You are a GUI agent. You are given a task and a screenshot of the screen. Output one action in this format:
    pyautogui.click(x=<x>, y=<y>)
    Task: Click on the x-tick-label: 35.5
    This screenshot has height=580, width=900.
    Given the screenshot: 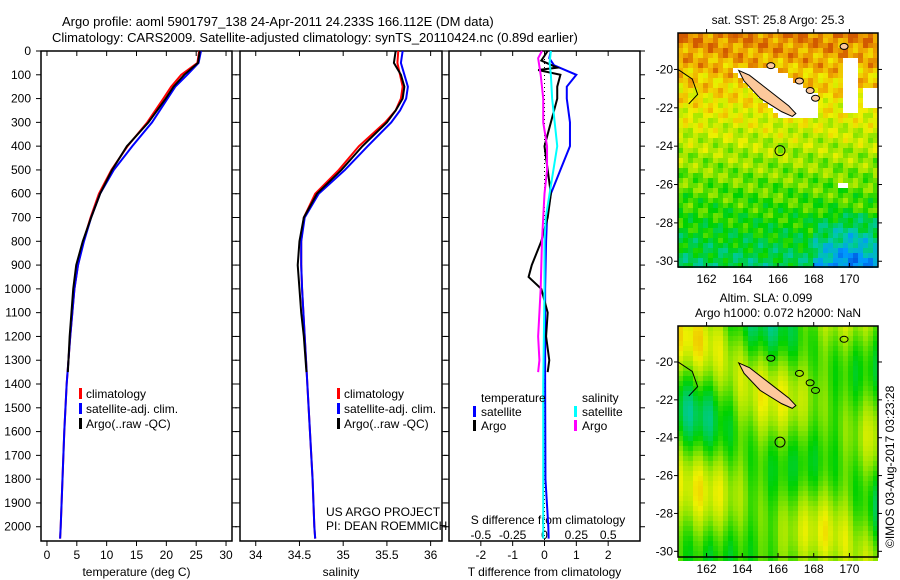 What is the action you would take?
    pyautogui.click(x=387, y=555)
    